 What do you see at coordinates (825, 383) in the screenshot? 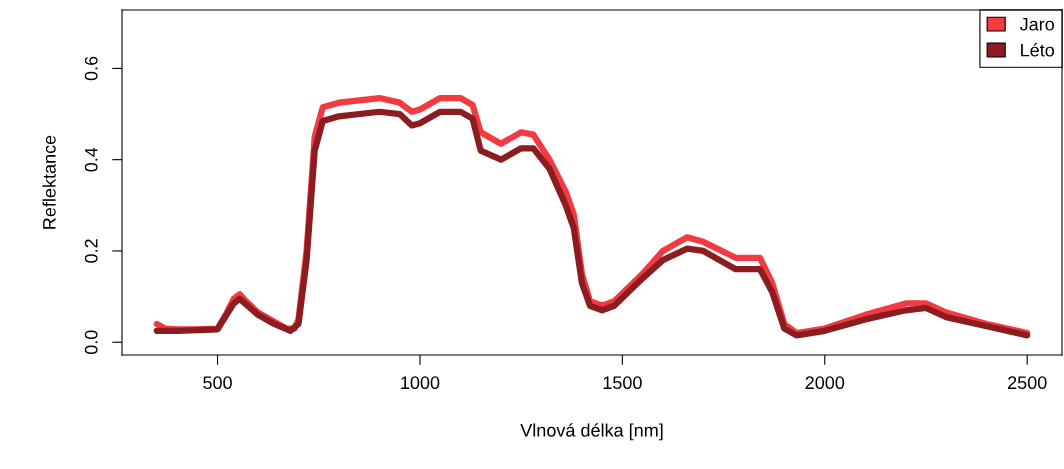
I see `x-tick-label: 2000` at bounding box center [825, 383].